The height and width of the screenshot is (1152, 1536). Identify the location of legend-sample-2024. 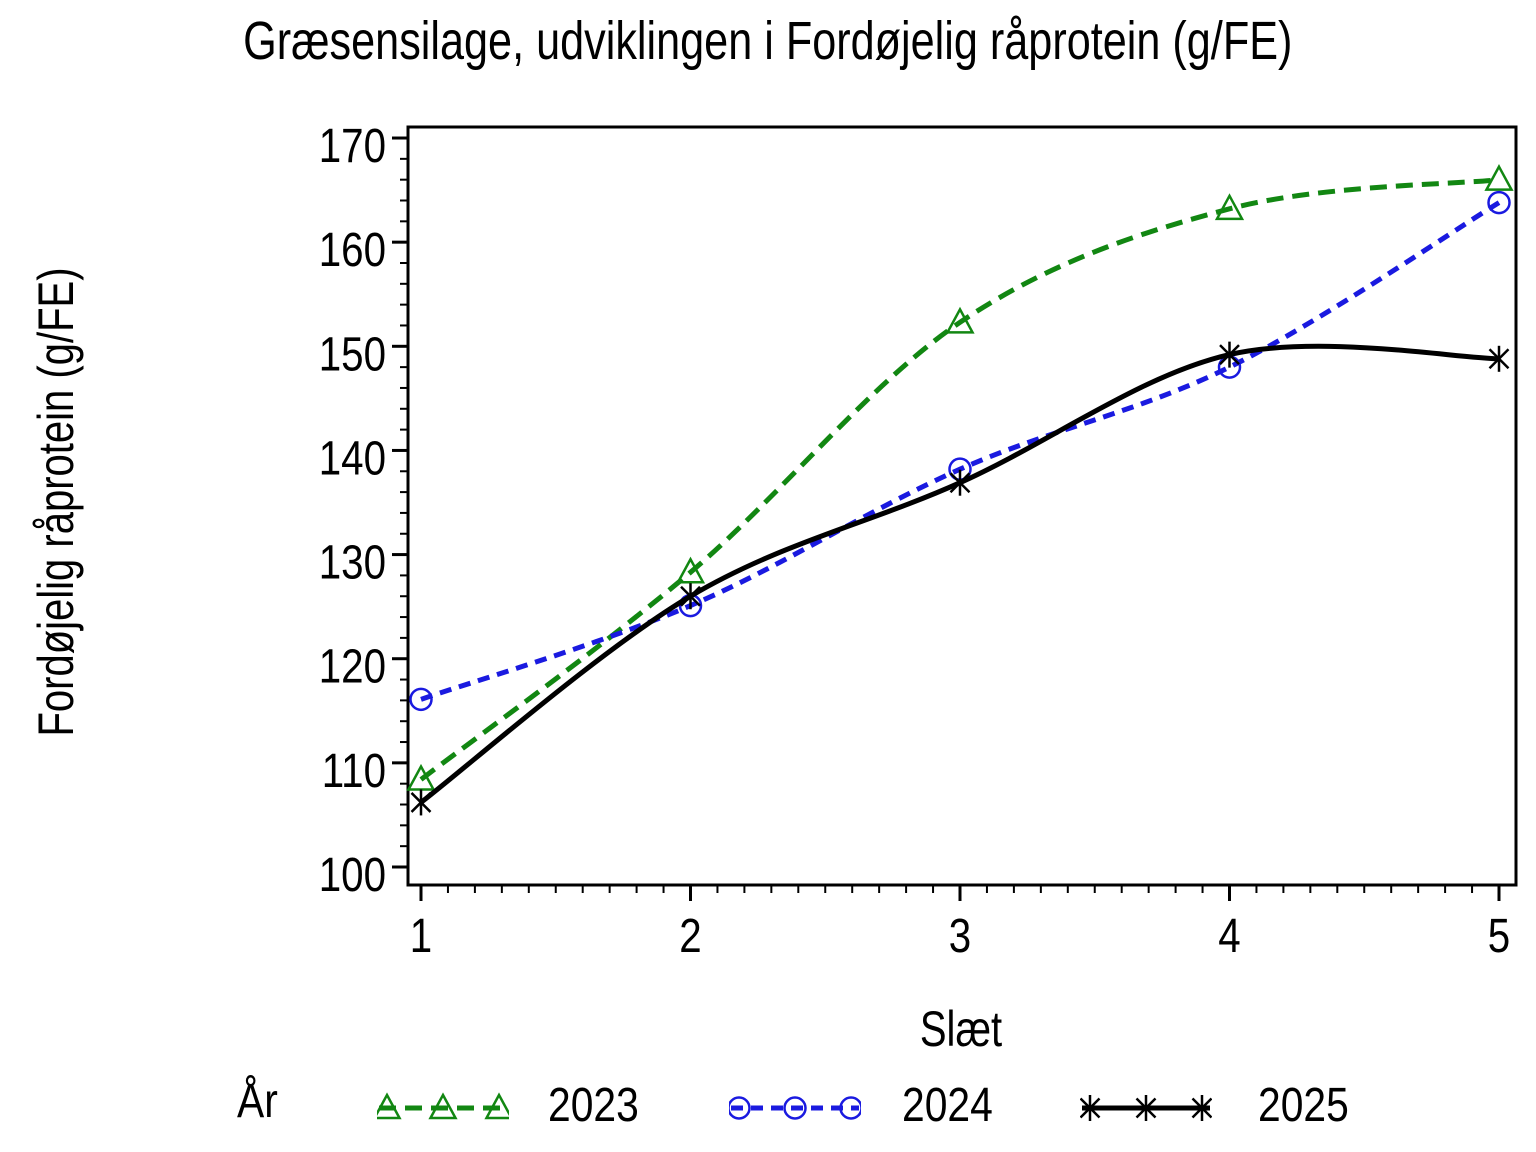
(795, 1108).